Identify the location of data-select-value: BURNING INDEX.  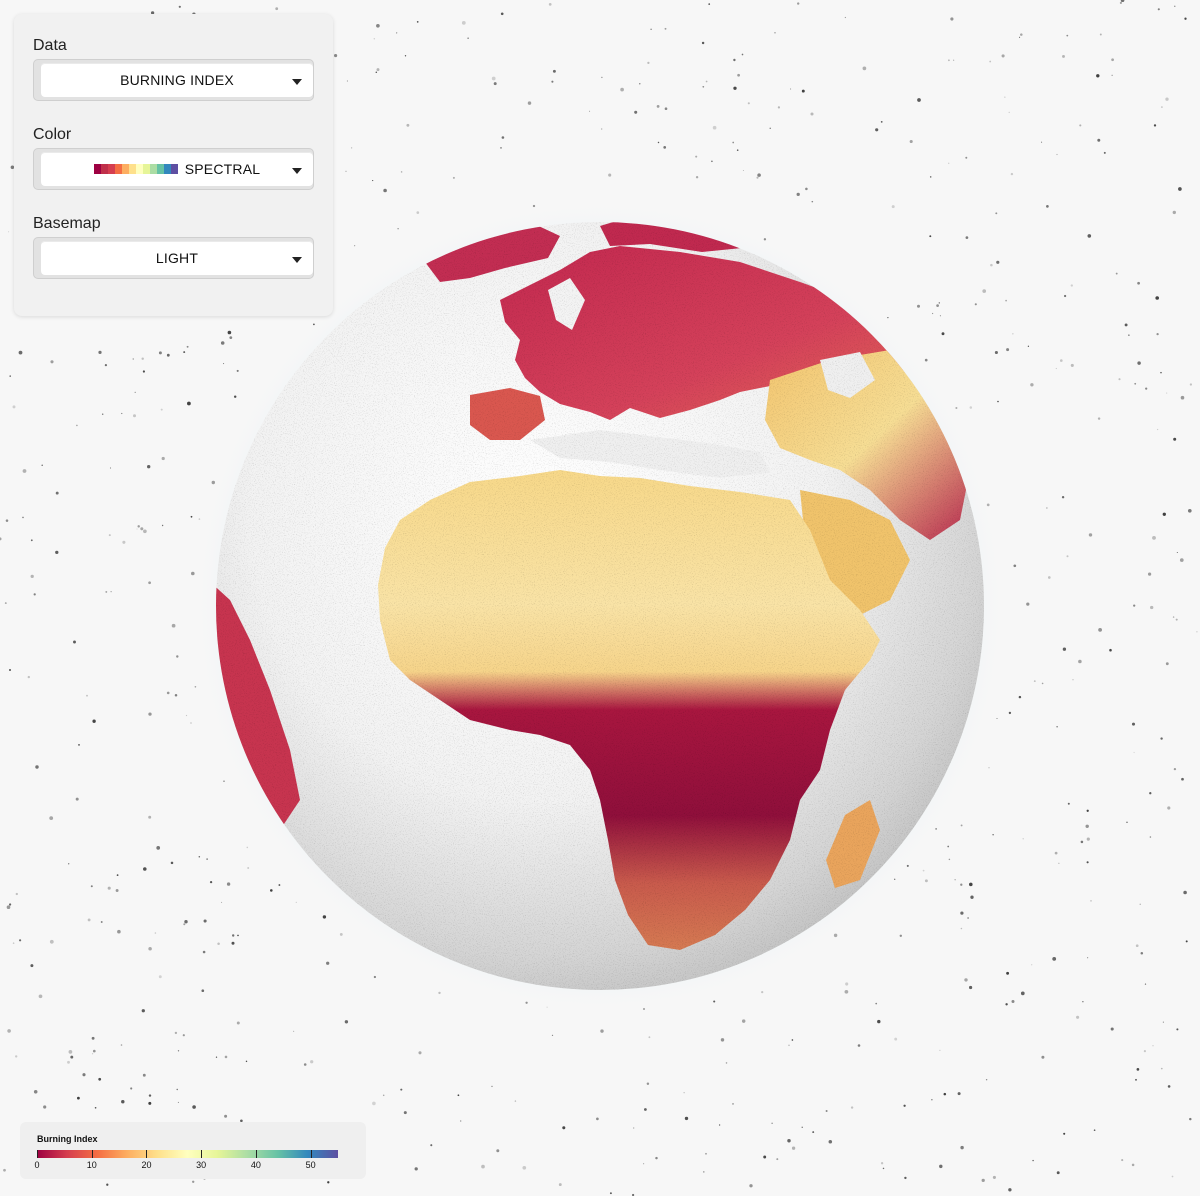
(177, 80).